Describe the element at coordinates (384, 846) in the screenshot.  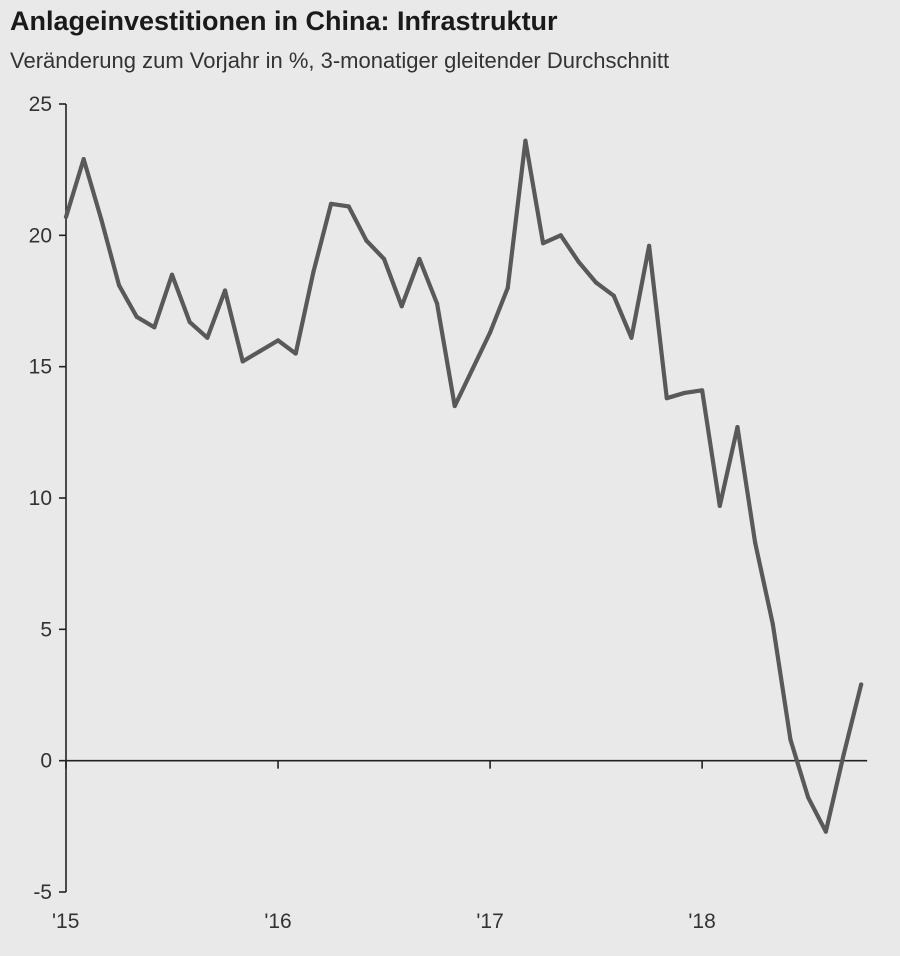
I see `x-axis-ticks: '15 '16 '17 '18` at that location.